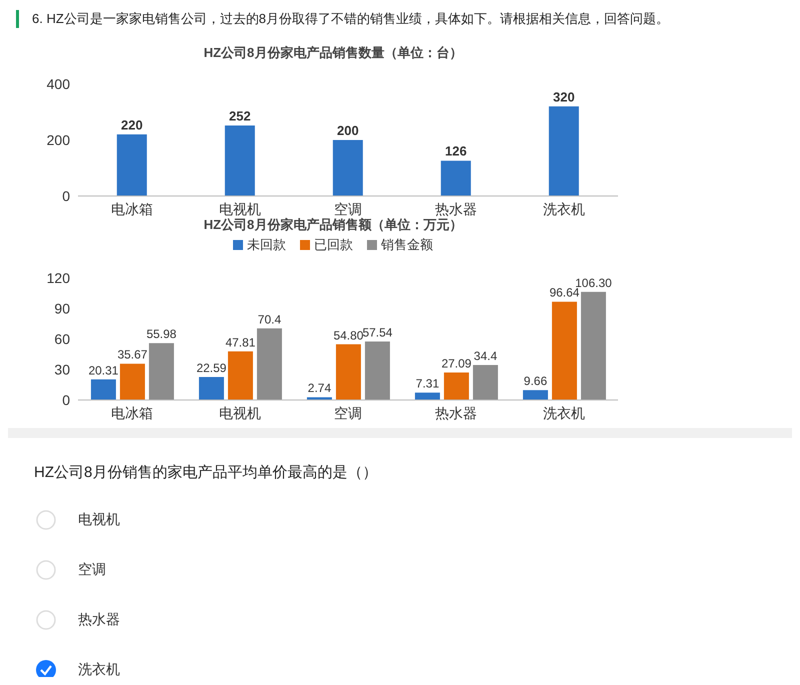 The image size is (800, 685). Describe the element at coordinates (240, 342) in the screenshot. I see `data-label: 47.81` at that location.